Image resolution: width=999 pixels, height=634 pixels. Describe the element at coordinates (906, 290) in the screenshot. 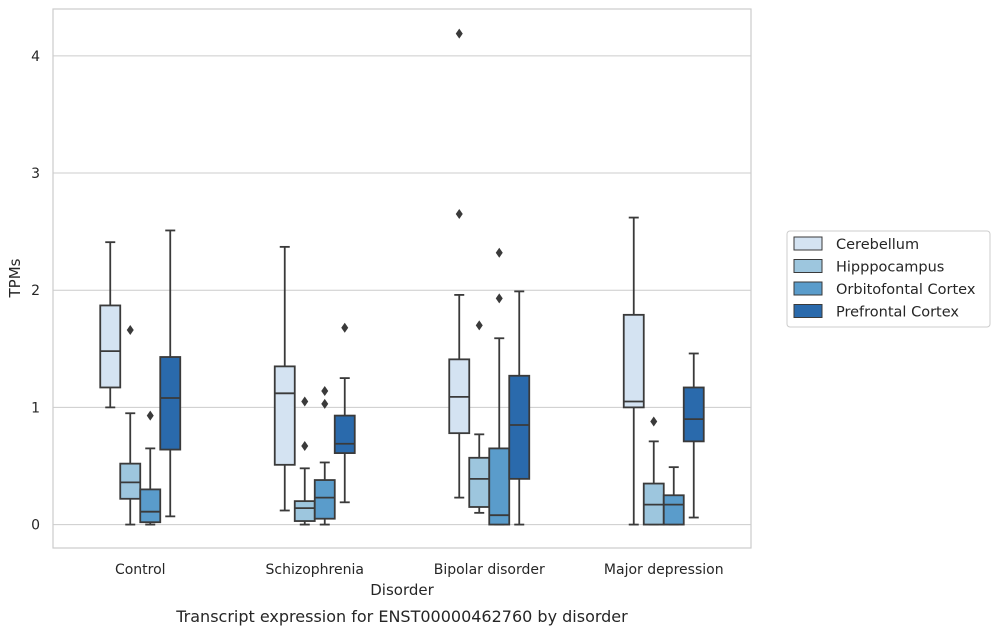

I see `legend-label: Orbitofontal Cortex` at that location.